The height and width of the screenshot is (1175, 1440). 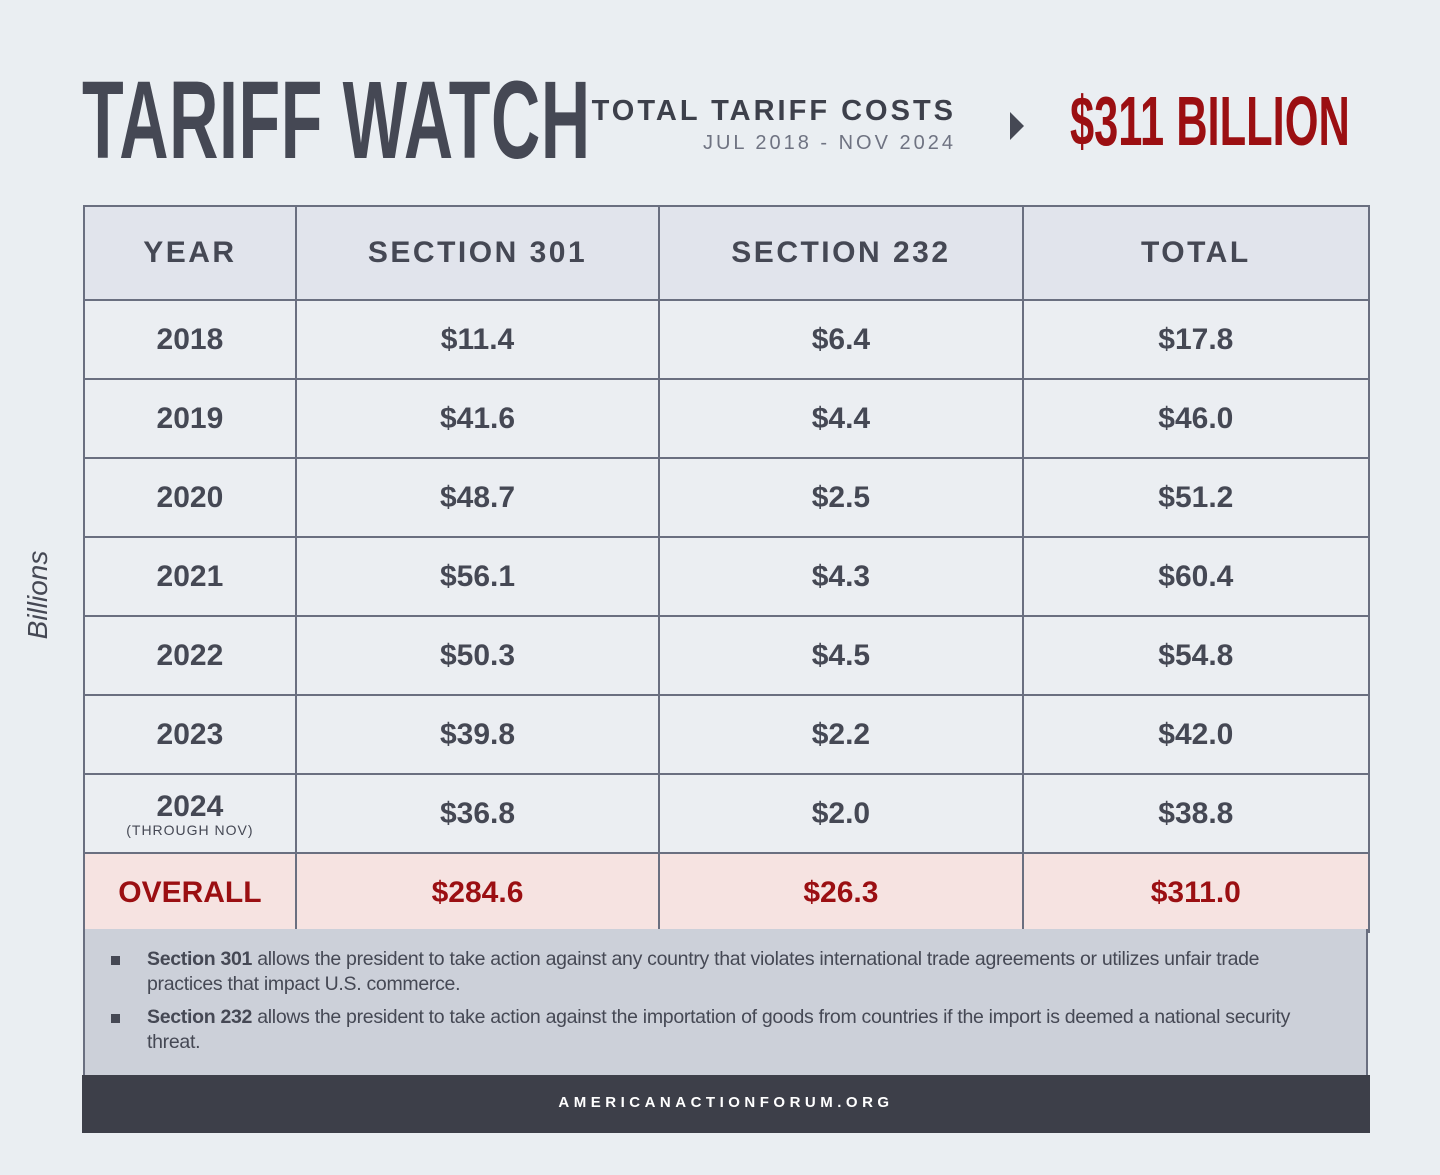 I want to click on cell-section-301: $36.8, so click(x=477, y=813).